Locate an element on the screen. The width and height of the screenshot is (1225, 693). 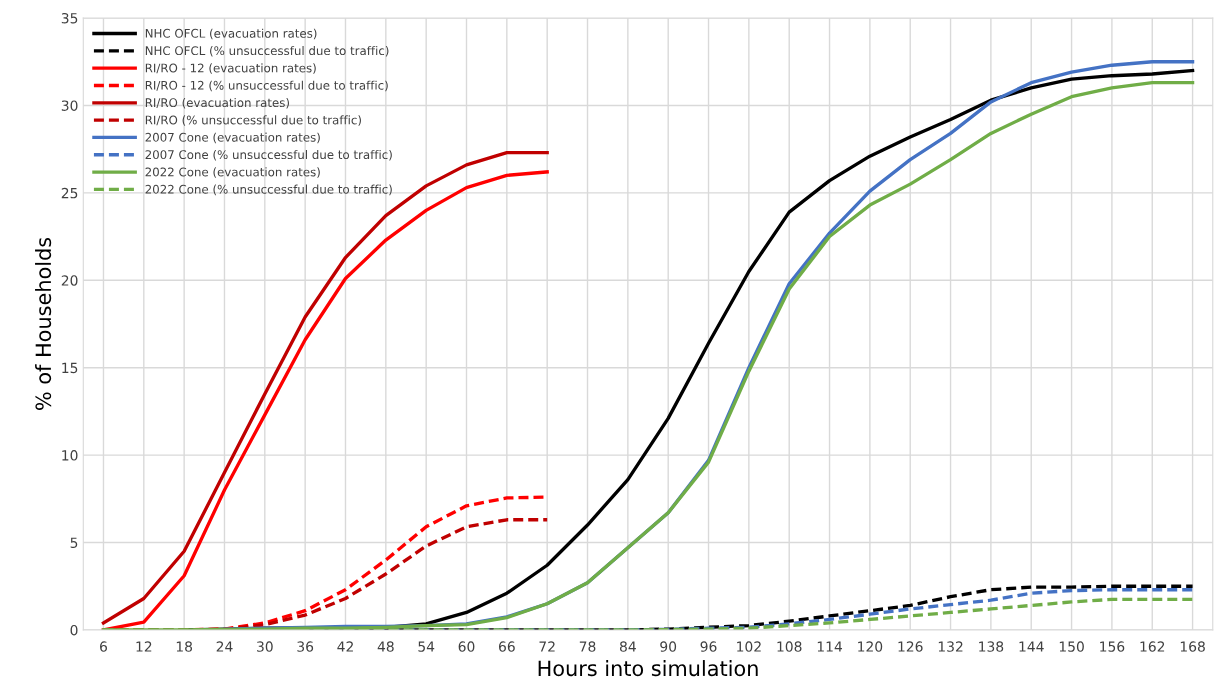
x-tick-label: 108 is located at coordinates (789, 646).